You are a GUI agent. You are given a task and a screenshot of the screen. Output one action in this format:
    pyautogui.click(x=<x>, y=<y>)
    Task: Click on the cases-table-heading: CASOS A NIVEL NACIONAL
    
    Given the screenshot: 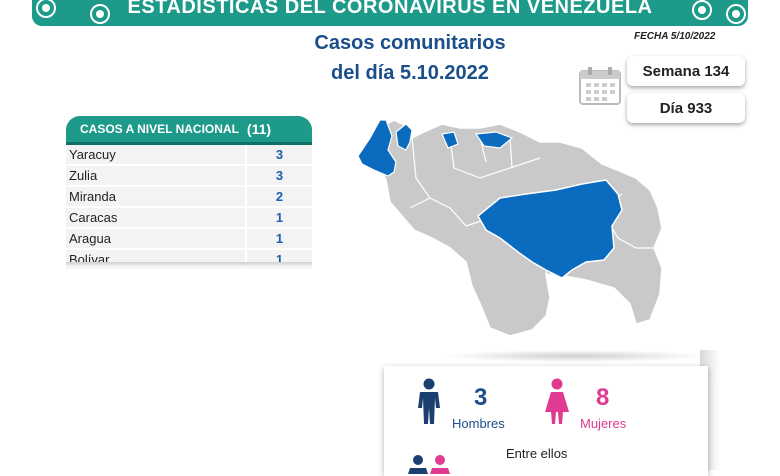 What is the action you would take?
    pyautogui.click(x=159, y=129)
    